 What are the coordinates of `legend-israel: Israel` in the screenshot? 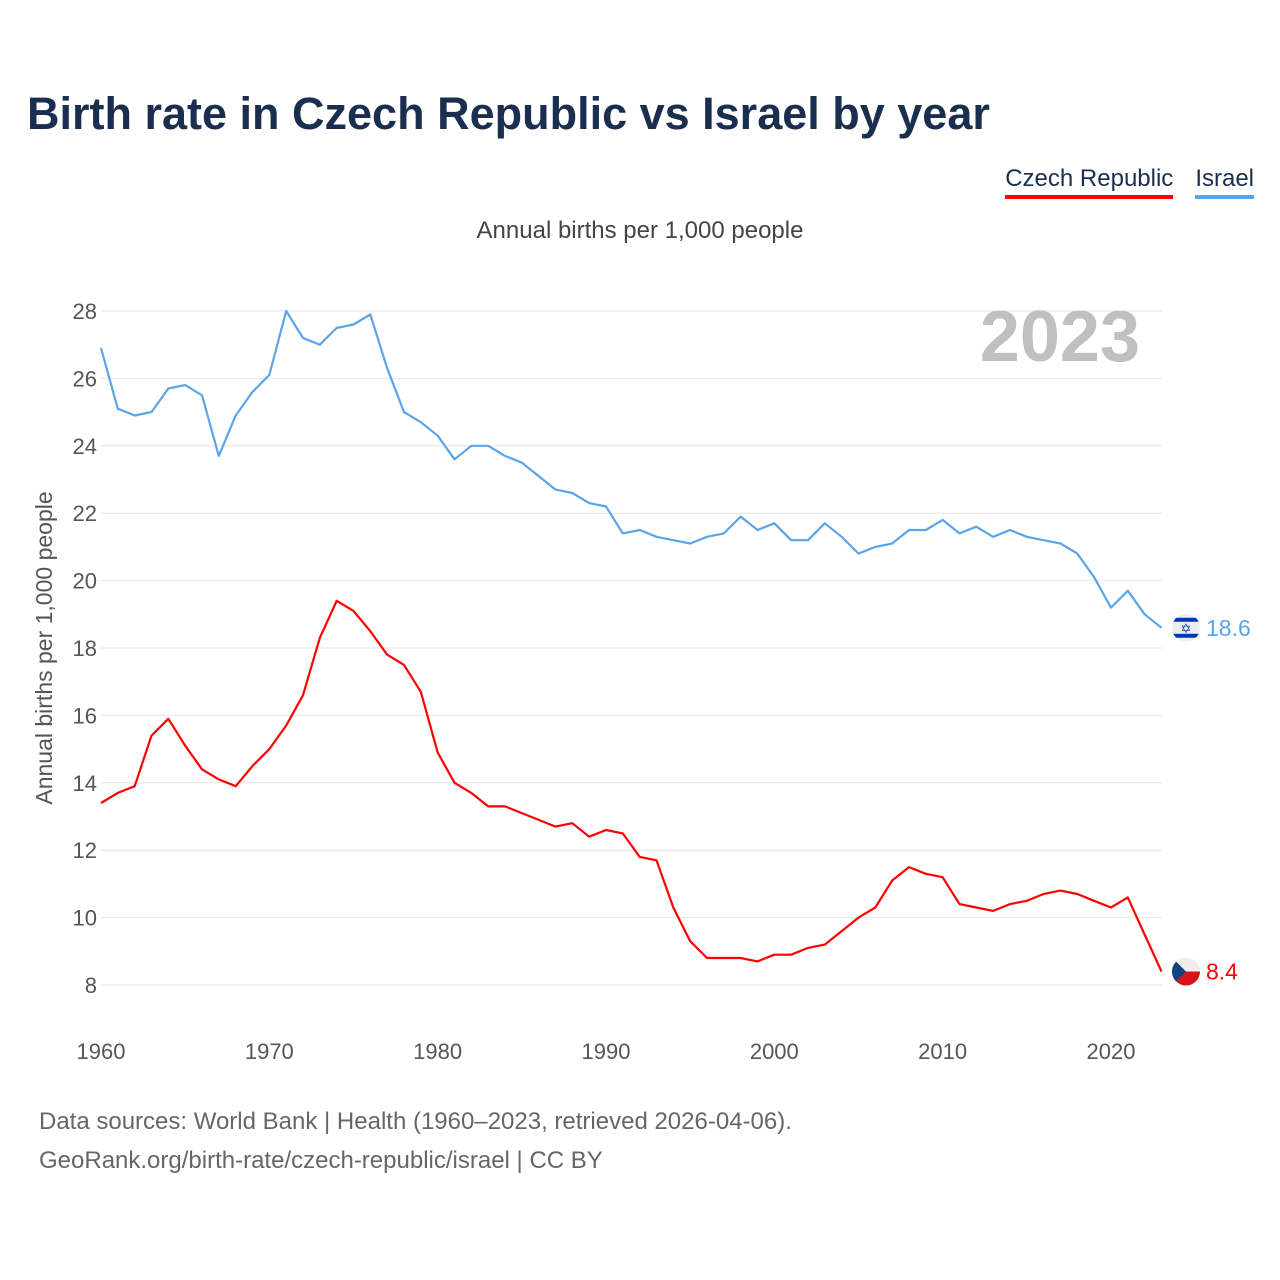 It's located at (1224, 182).